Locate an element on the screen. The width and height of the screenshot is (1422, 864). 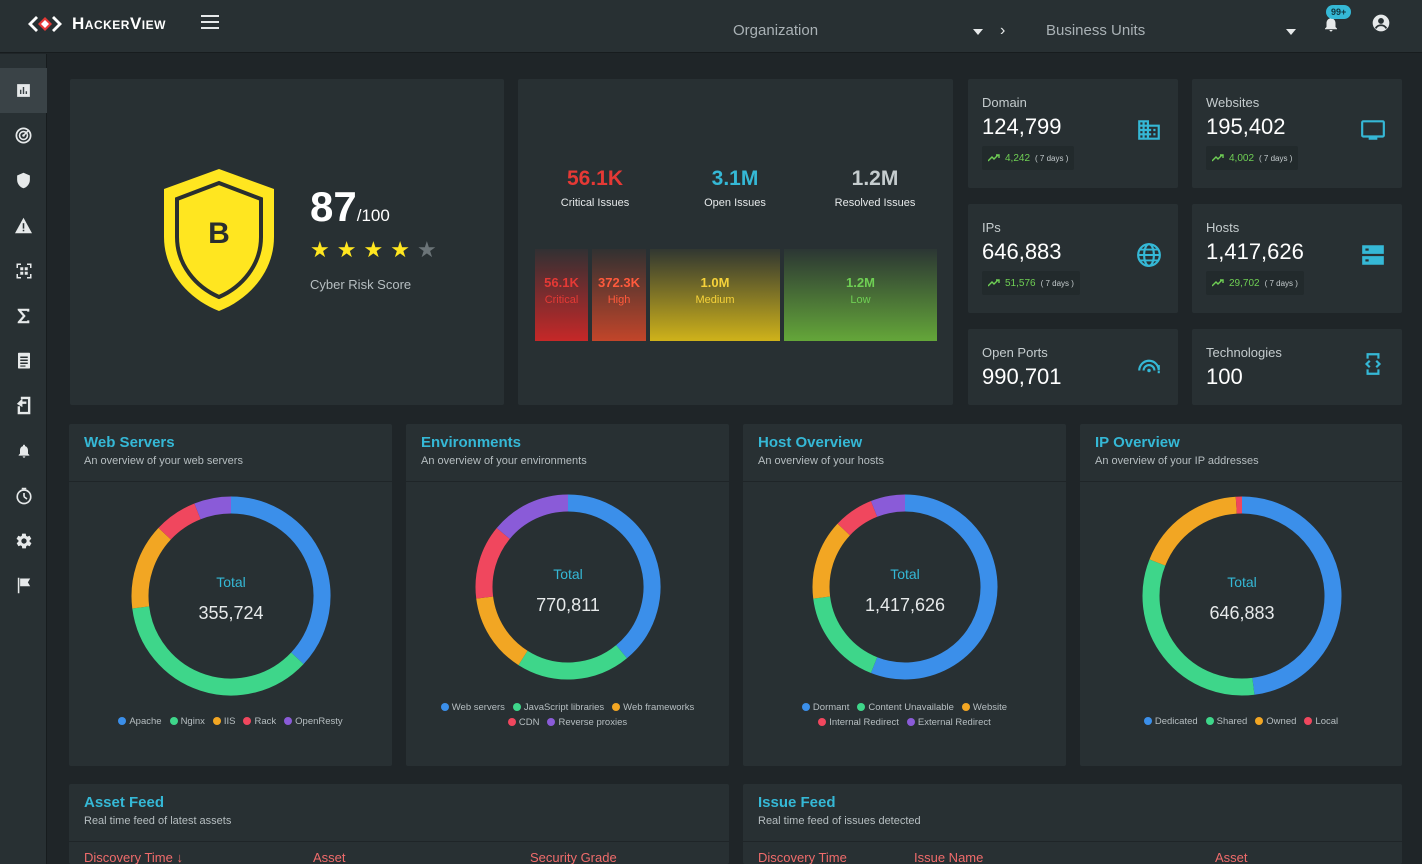
donut-segment-content-unavailable is located at coordinates (845, 635).